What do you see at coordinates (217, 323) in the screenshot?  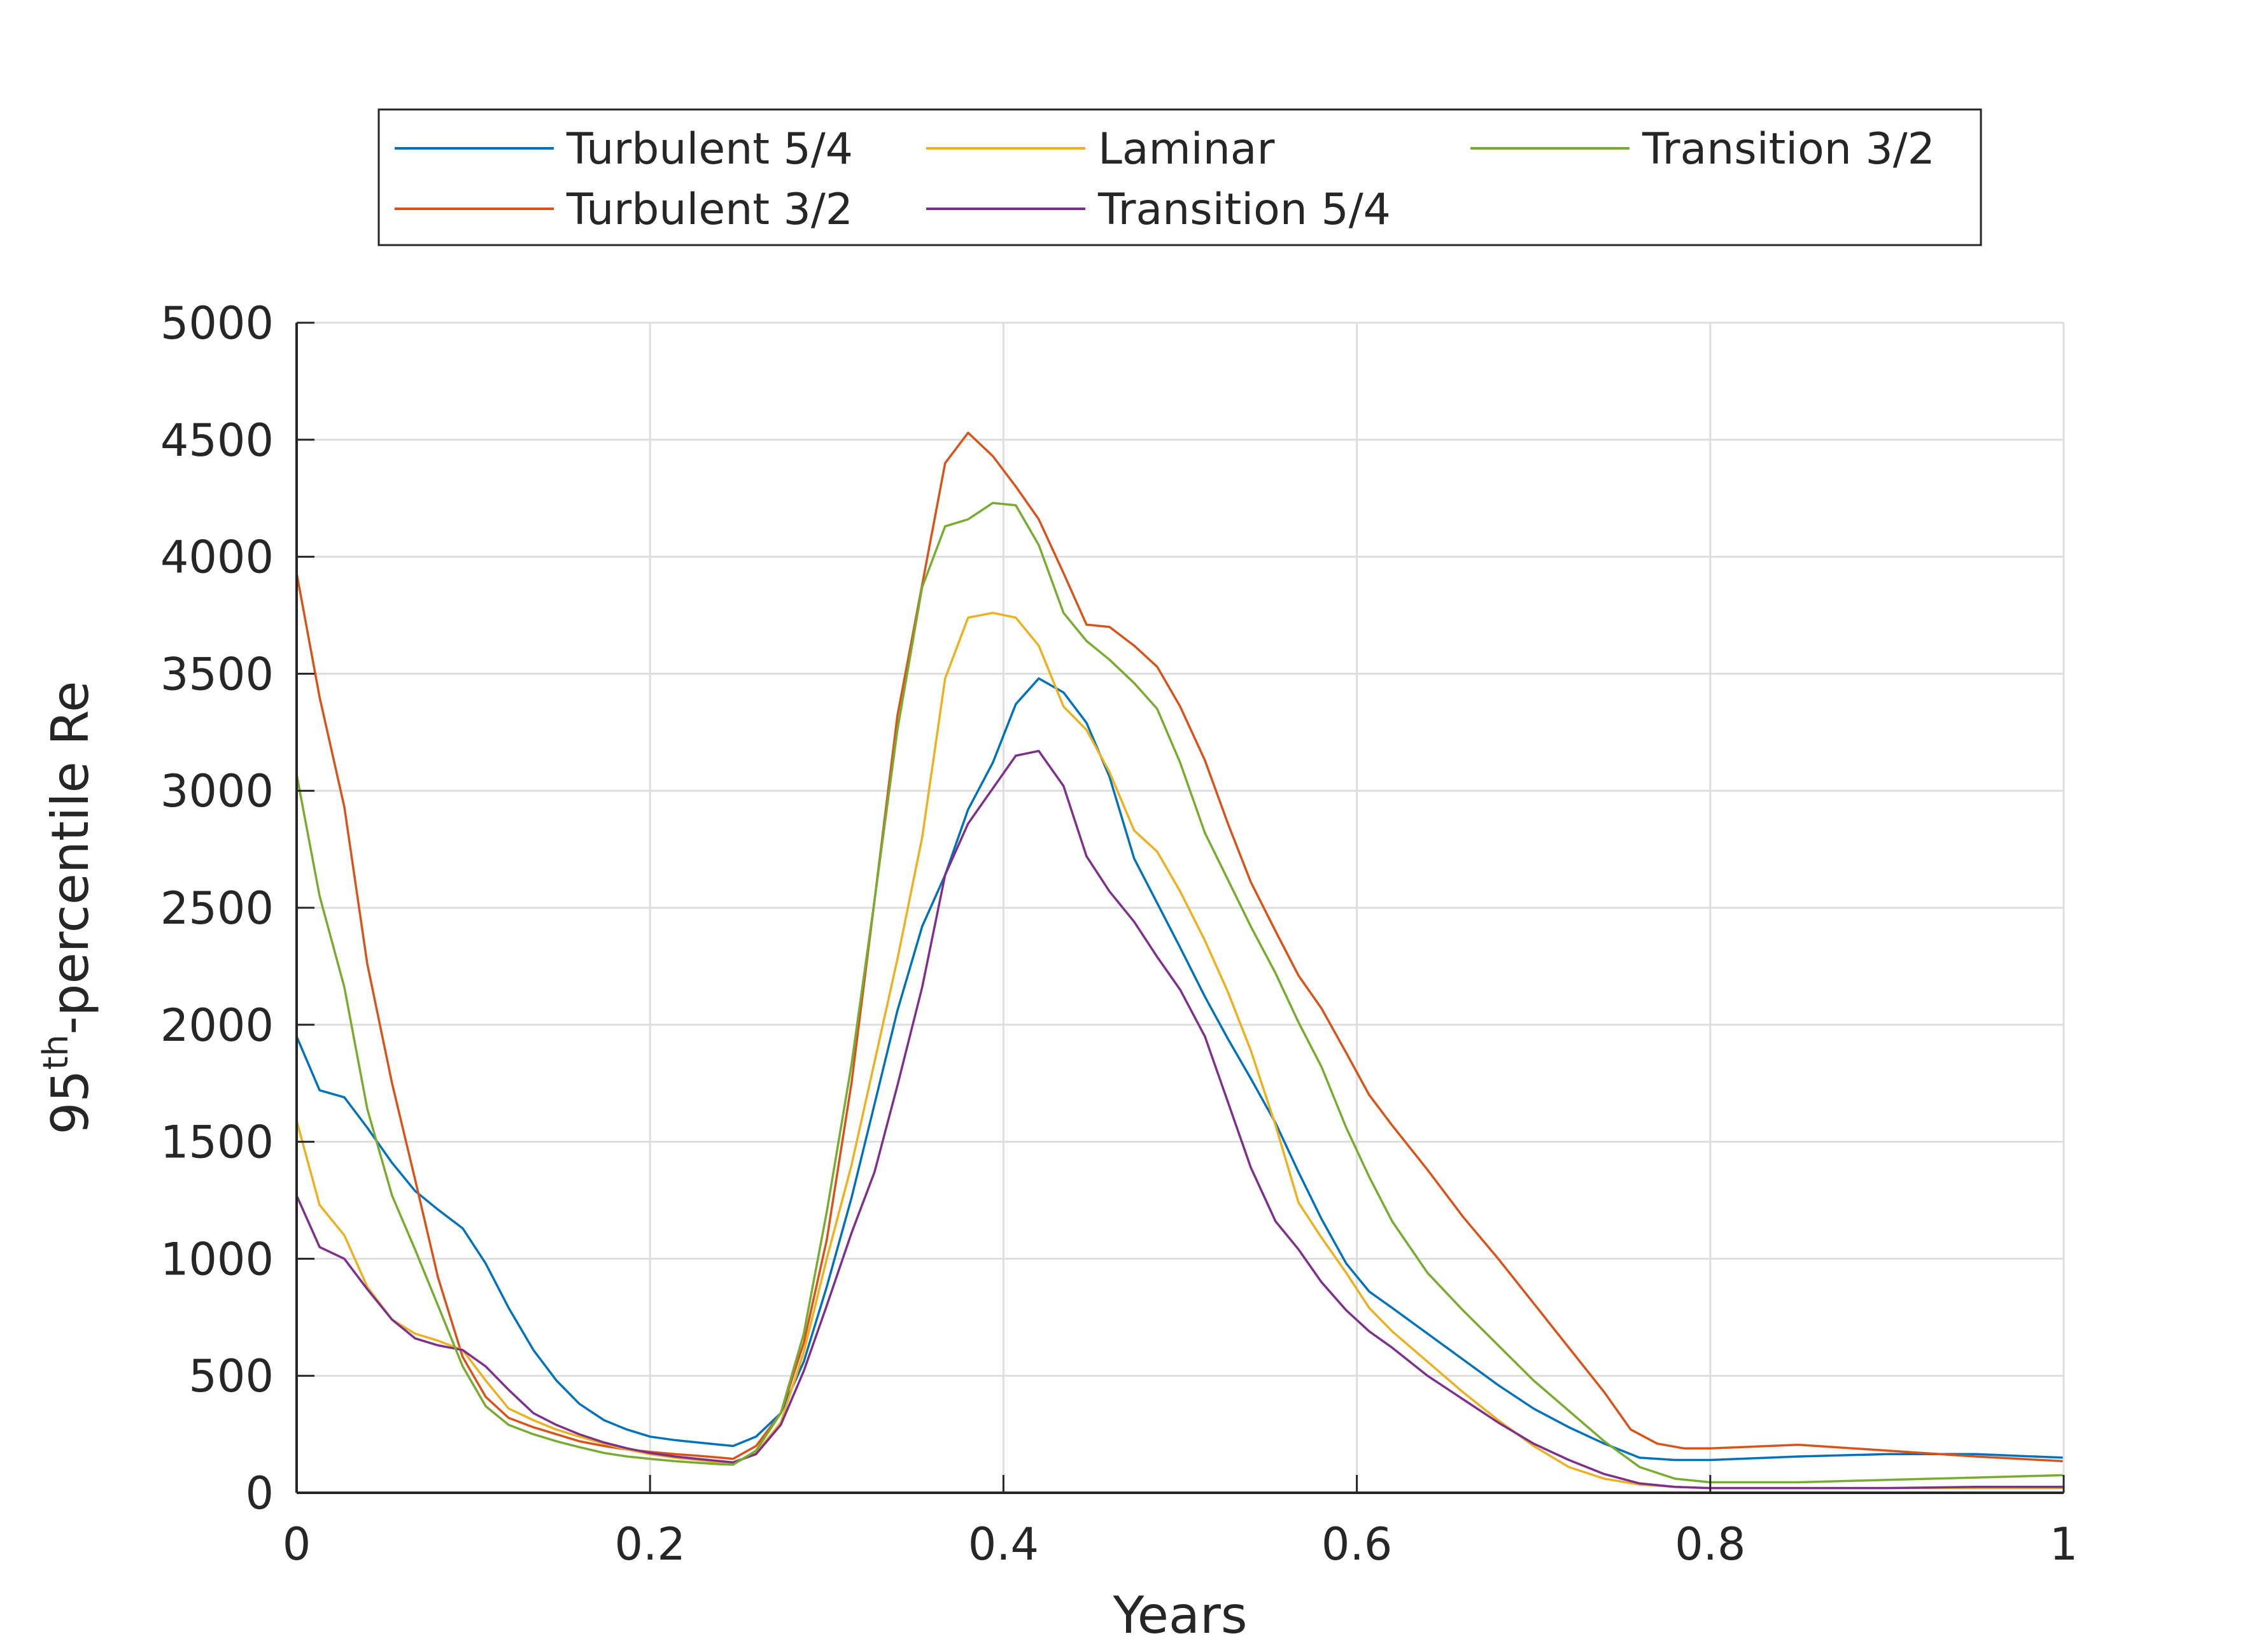 I see `y-tick-label: 5000` at bounding box center [217, 323].